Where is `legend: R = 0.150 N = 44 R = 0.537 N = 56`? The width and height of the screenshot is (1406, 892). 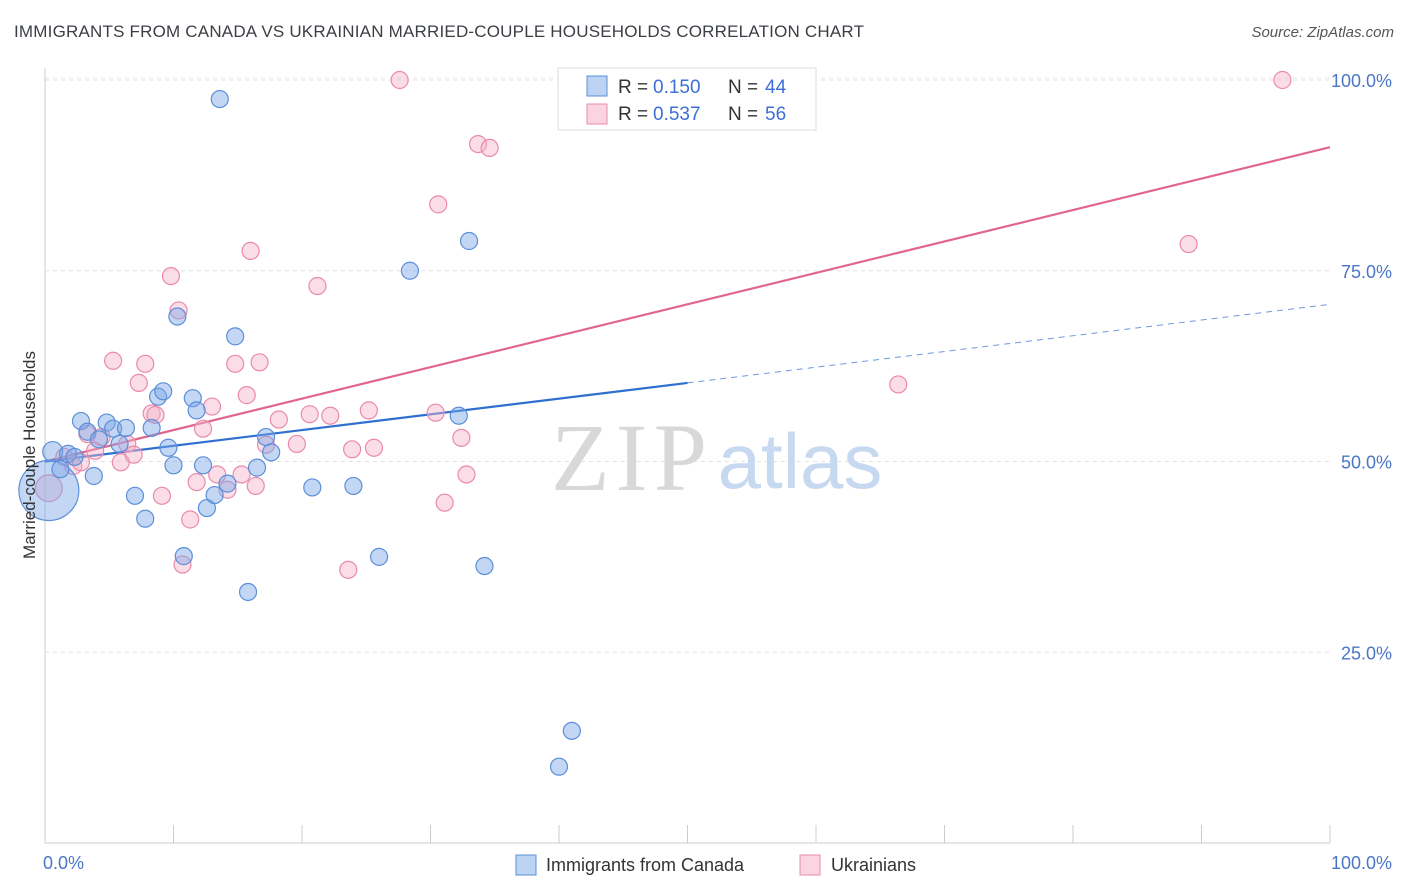 legend: R = 0.150 N = 44 R = 0.537 N = 56 is located at coordinates (687, 99).